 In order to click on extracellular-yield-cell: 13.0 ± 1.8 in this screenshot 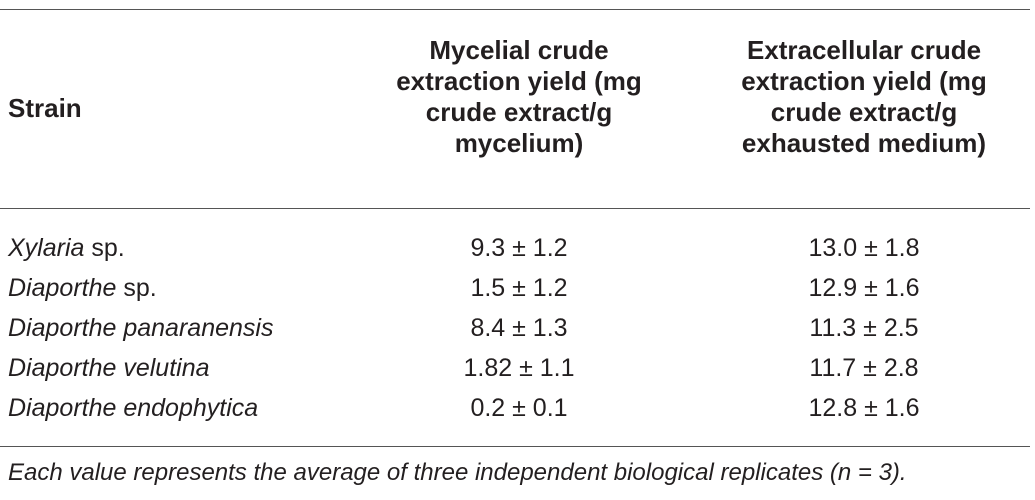, I will do `click(864, 248)`.